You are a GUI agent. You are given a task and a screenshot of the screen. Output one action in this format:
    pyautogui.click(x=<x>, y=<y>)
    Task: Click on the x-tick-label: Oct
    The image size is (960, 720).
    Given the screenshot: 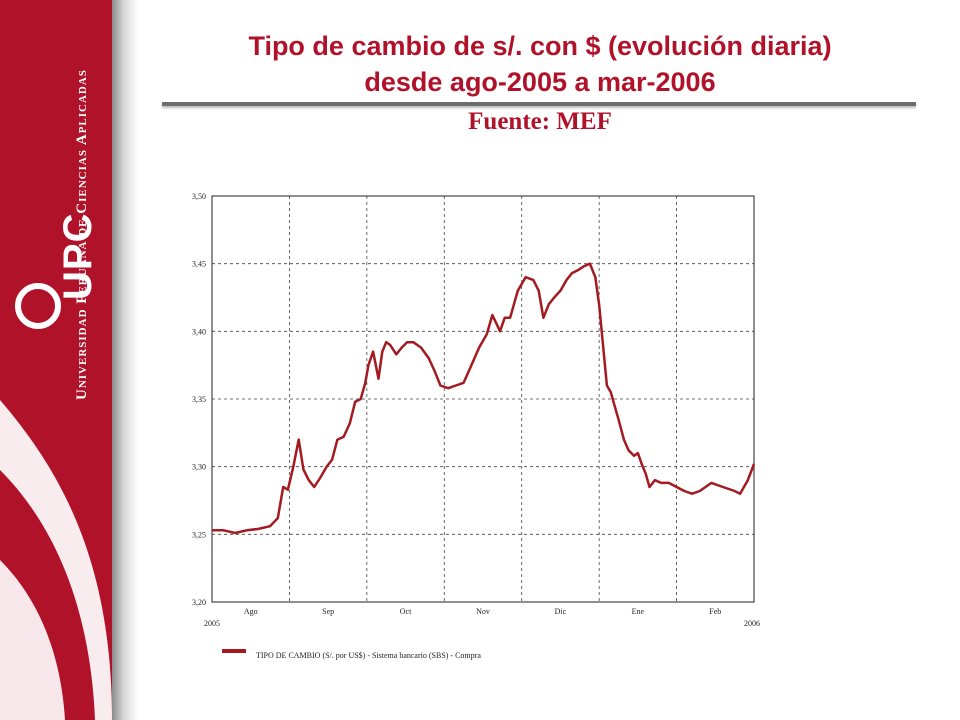 What is the action you would take?
    pyautogui.click(x=406, y=611)
    